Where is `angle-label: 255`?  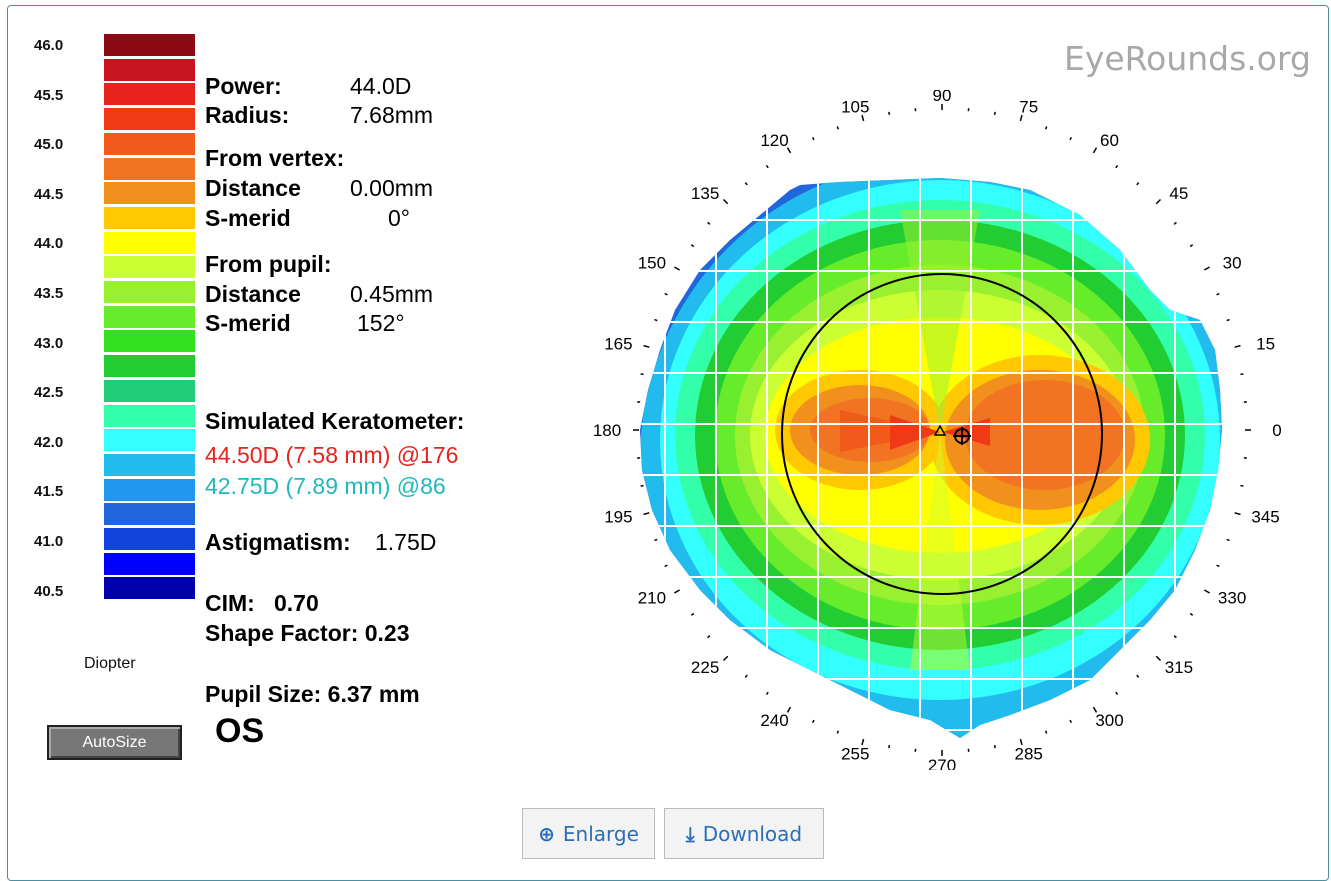 angle-label: 255 is located at coordinates (855, 754).